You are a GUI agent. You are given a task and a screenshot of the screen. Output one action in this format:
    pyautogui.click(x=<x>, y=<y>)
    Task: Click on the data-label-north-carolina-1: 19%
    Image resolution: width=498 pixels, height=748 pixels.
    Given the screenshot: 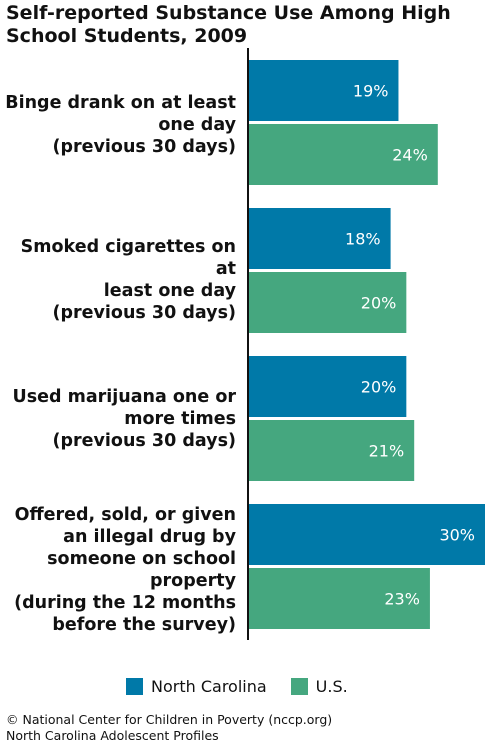 What is the action you would take?
    pyautogui.click(x=371, y=91)
    